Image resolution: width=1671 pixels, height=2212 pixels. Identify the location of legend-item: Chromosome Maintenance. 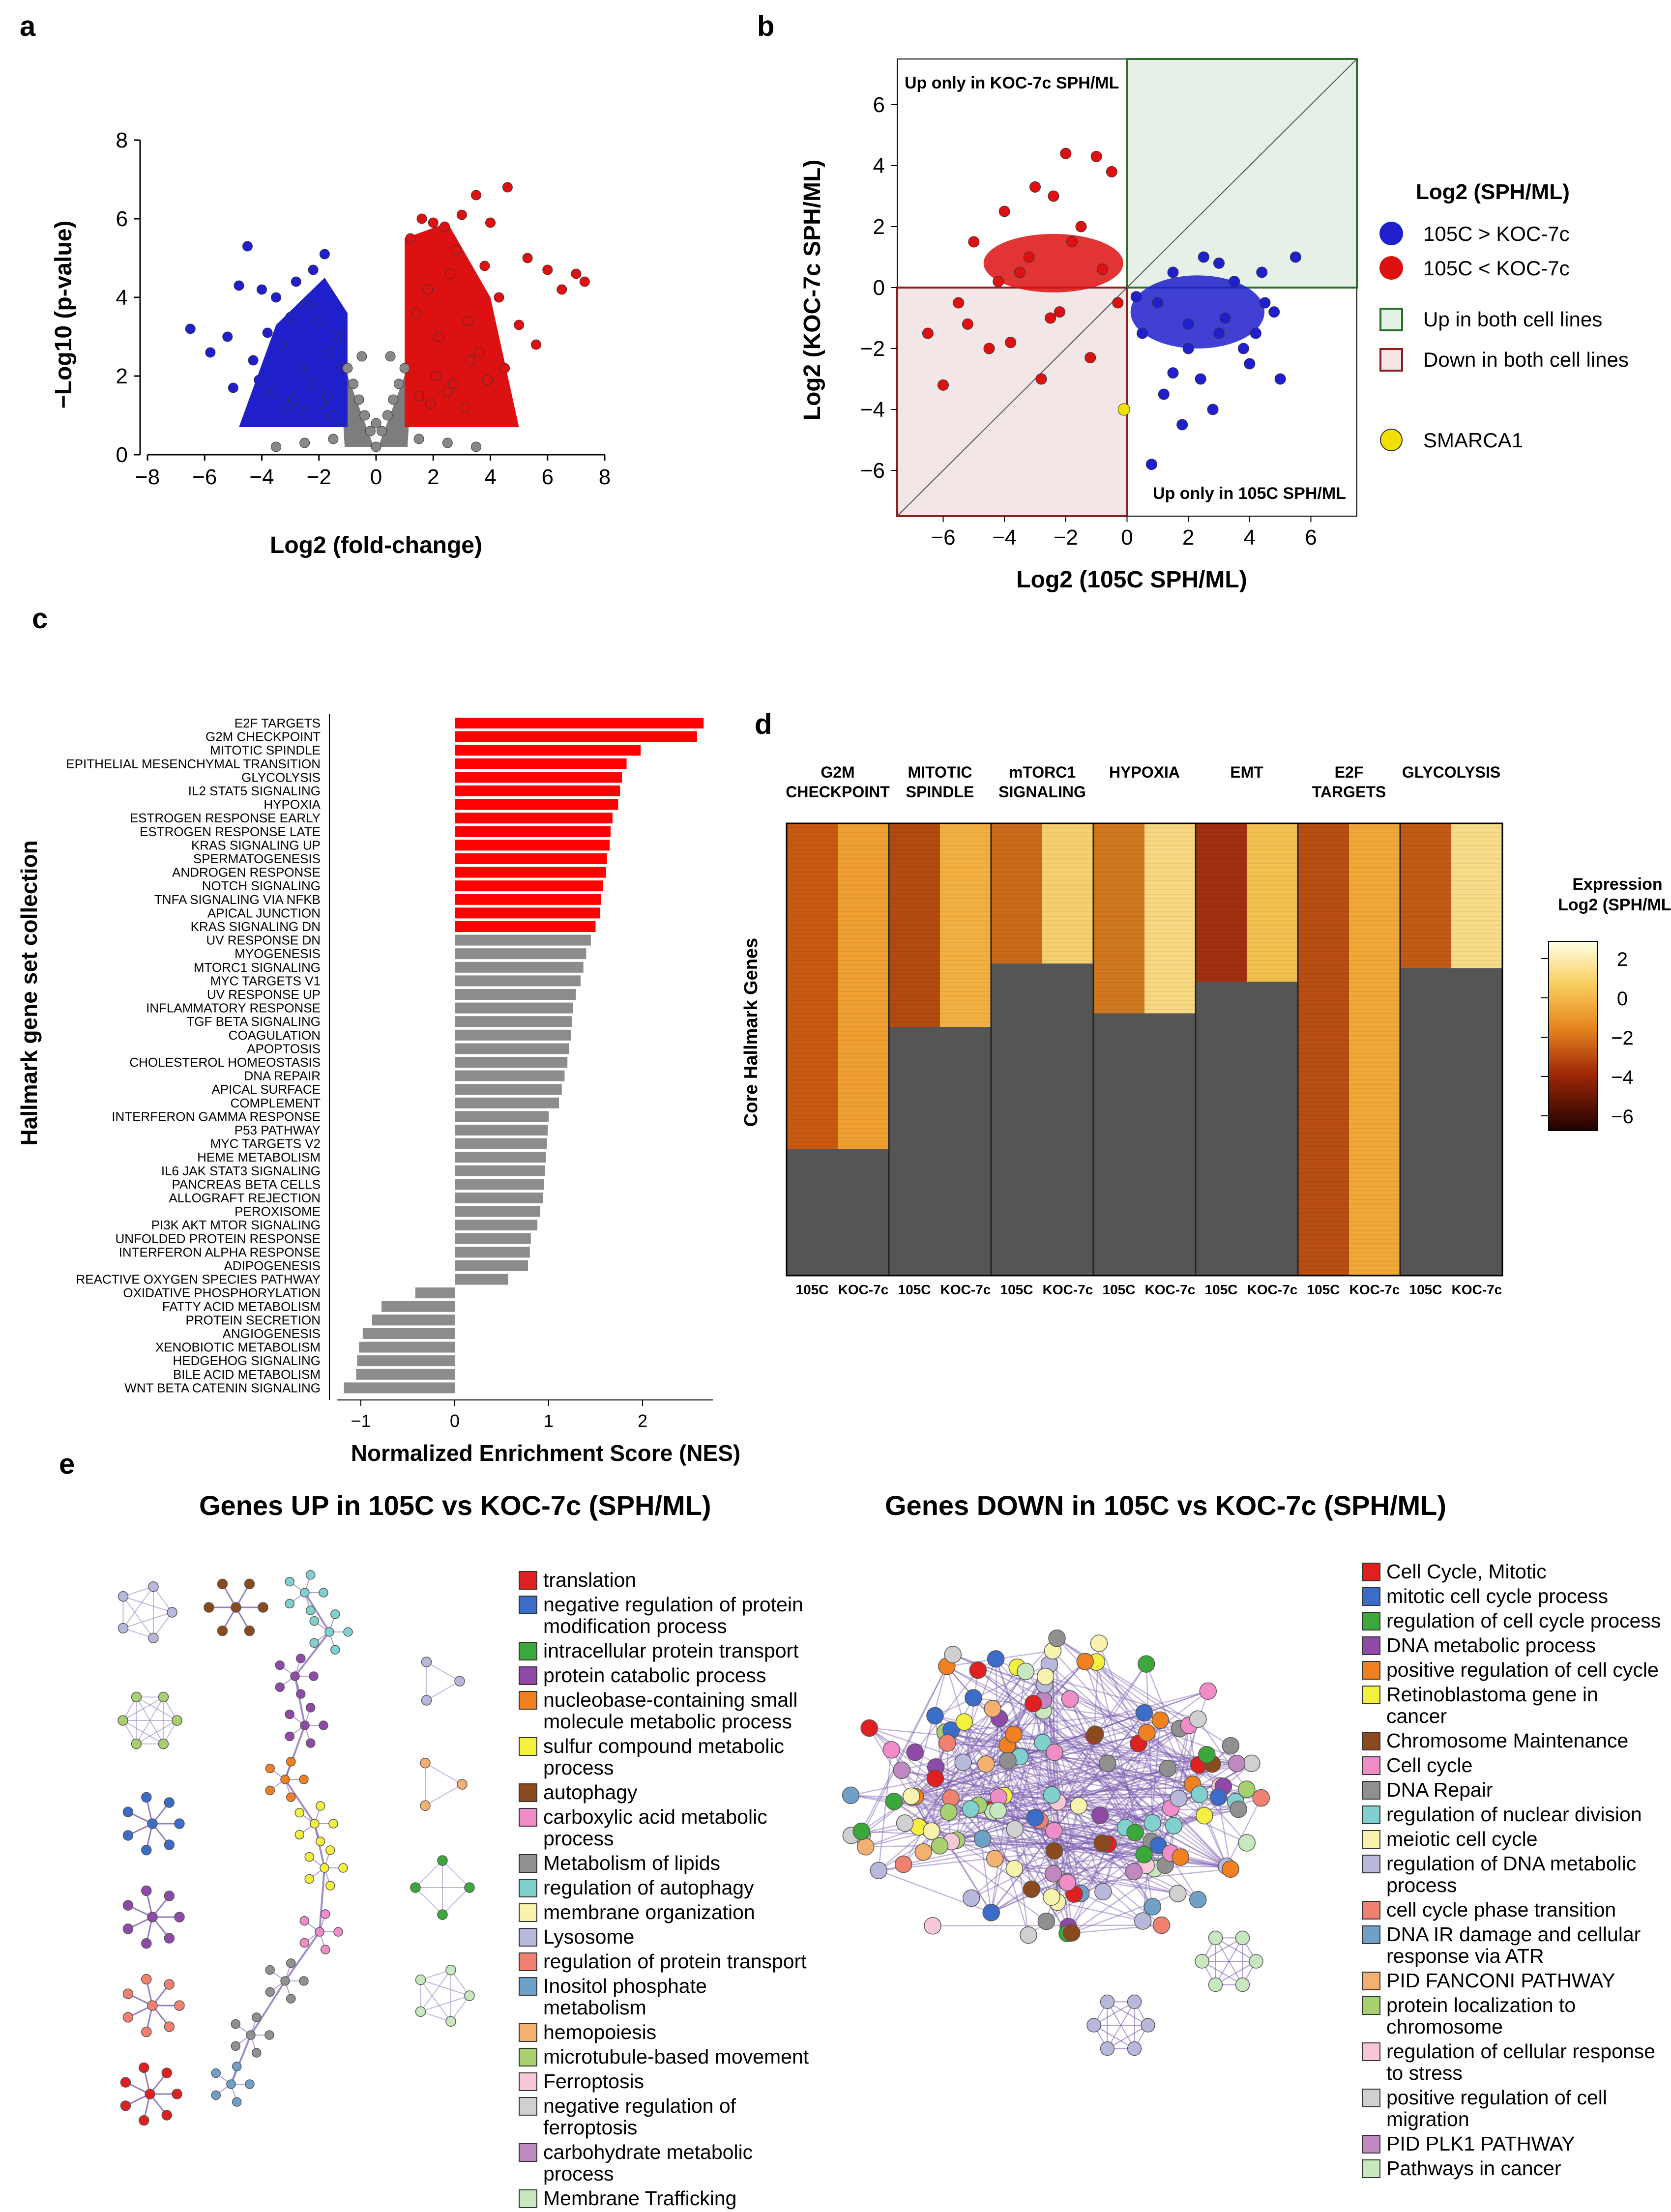
(1512, 1741).